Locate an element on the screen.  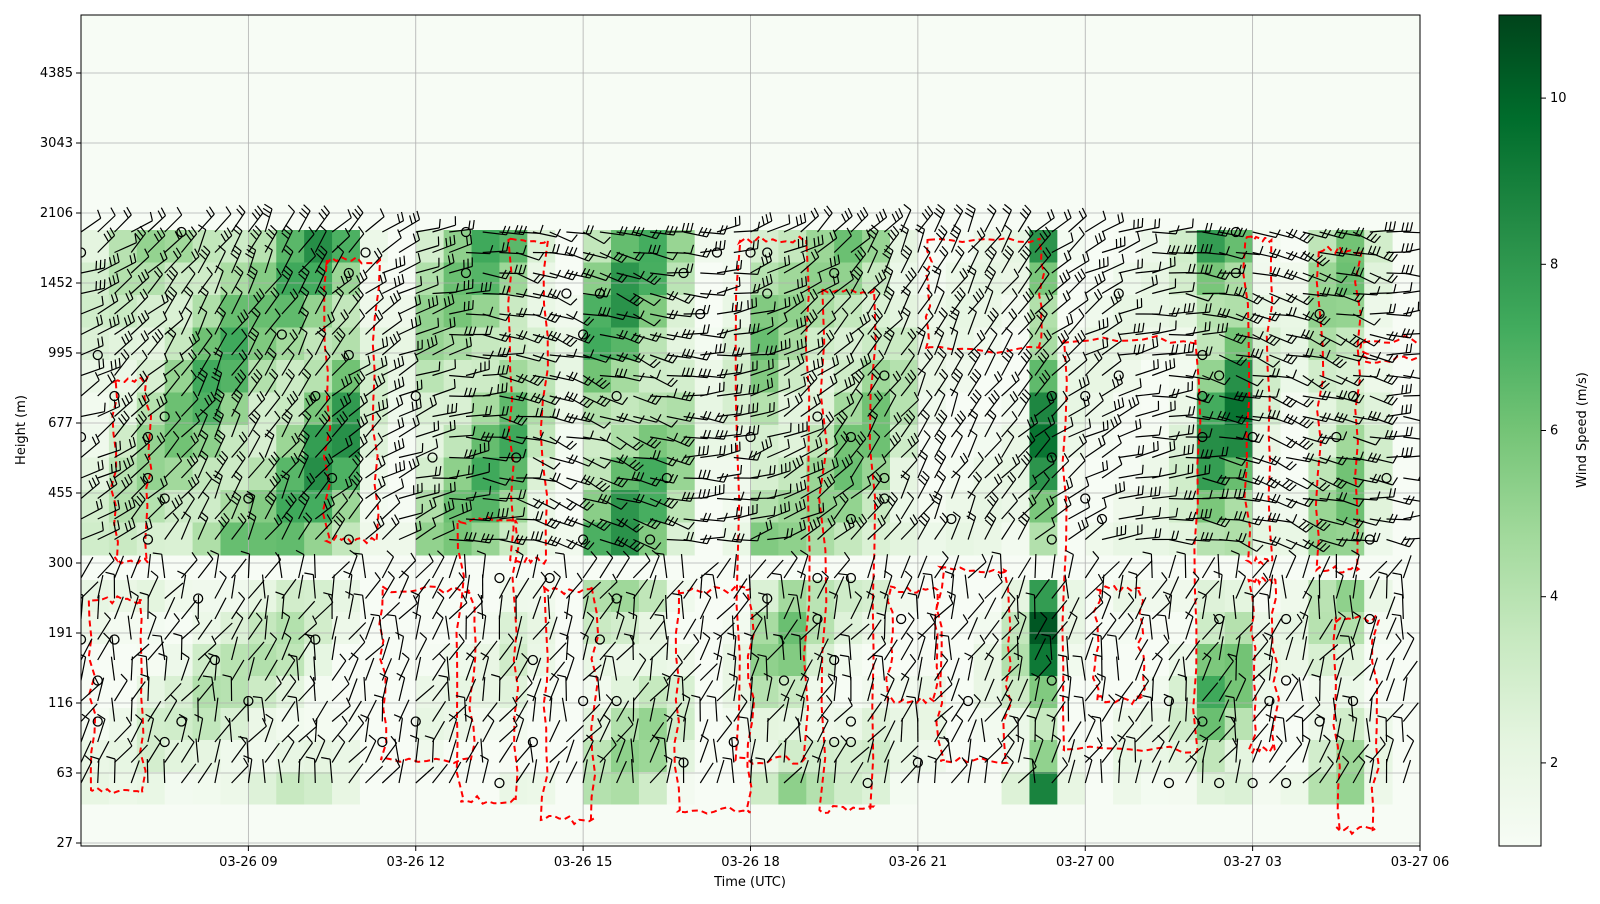
colorbar-tick-label: 4 is located at coordinates (1554, 597).